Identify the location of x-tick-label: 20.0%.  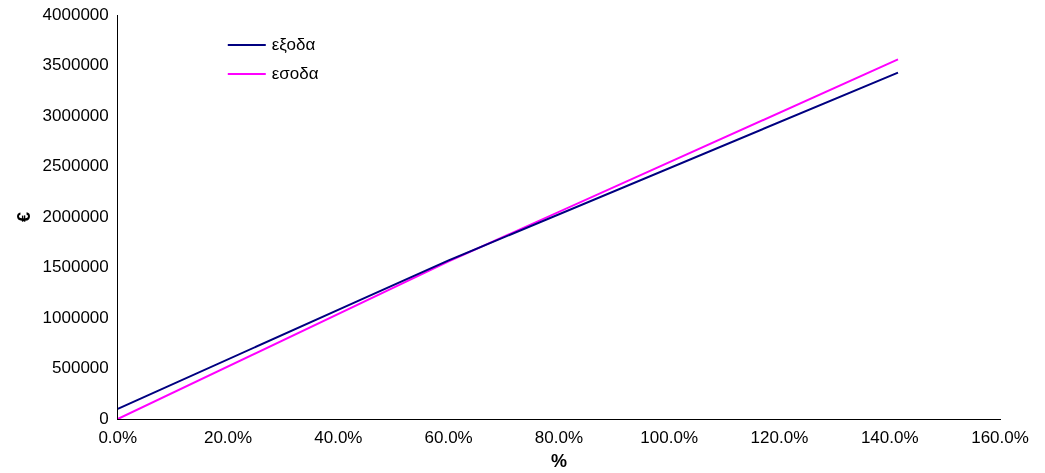
(228, 437).